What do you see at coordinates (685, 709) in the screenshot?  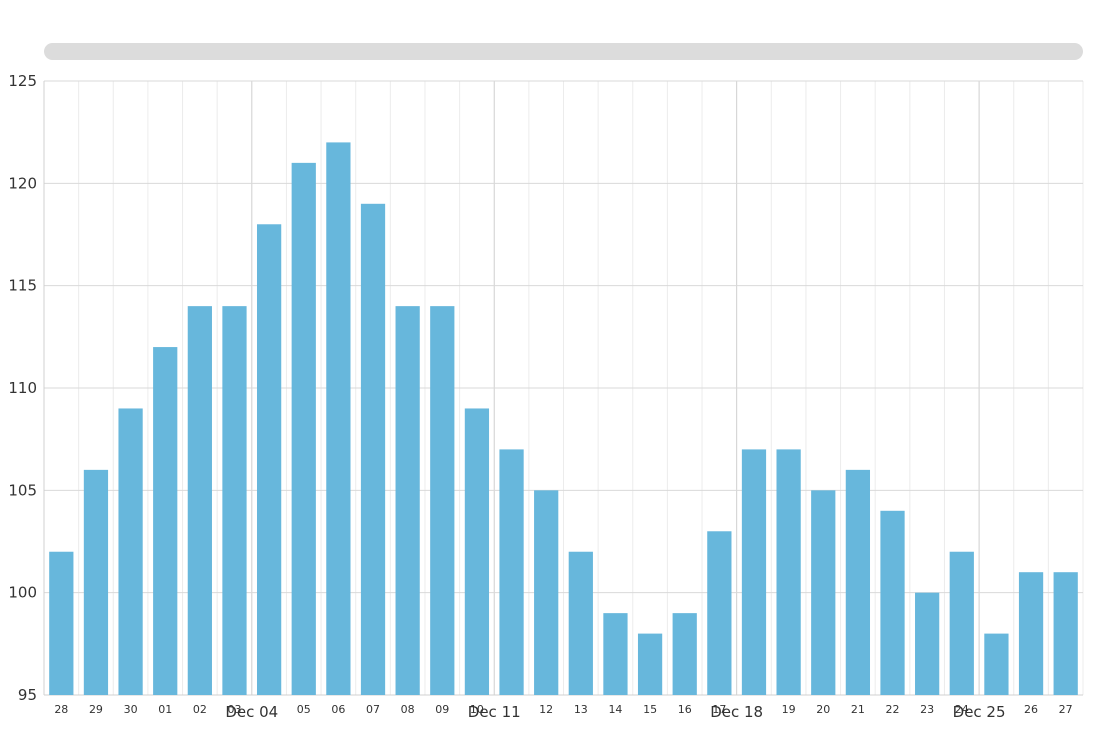 I see `x-tick-label: 16` at bounding box center [685, 709].